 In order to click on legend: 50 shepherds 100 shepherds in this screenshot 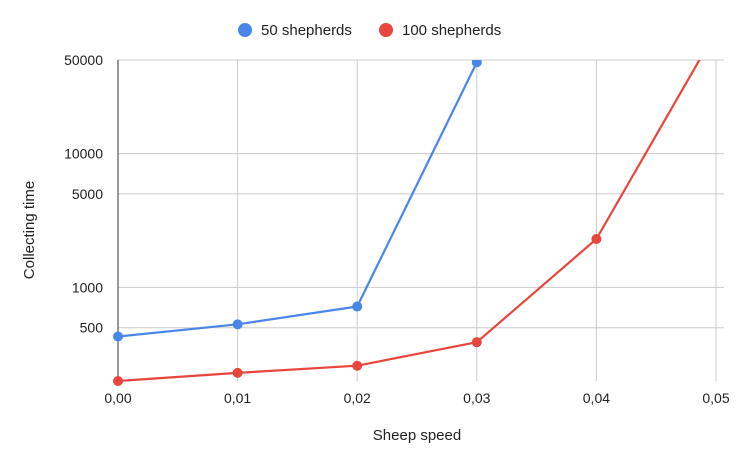, I will do `click(369, 30)`.